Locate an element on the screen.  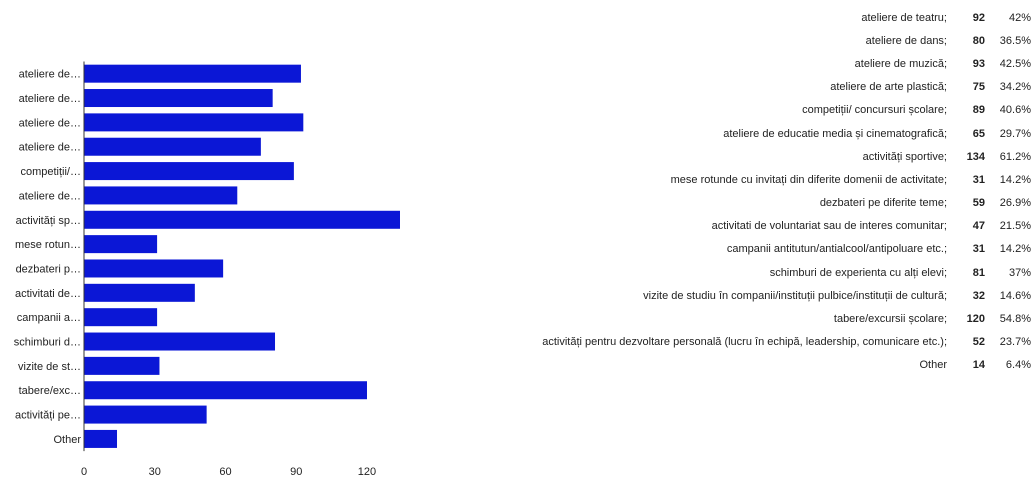
option-label: ateliere de dans; is located at coordinates (744, 40).